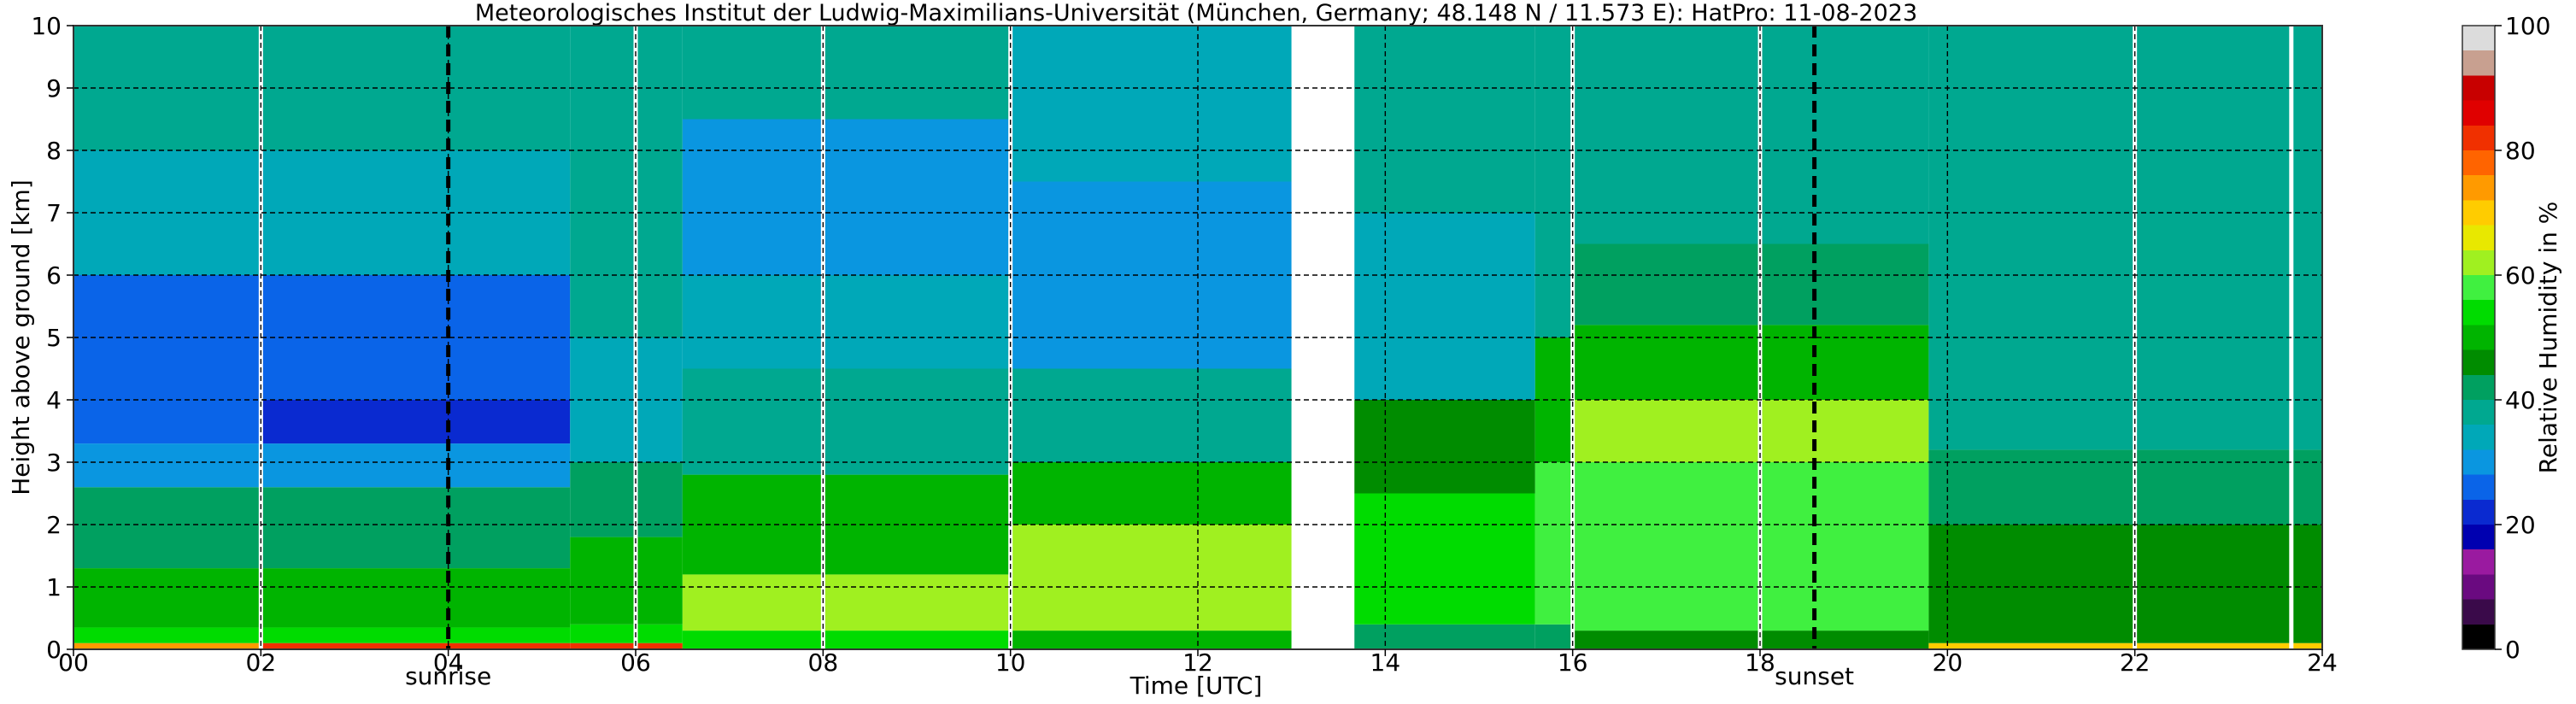  I want to click on x-tick-label: 02, so click(261, 662).